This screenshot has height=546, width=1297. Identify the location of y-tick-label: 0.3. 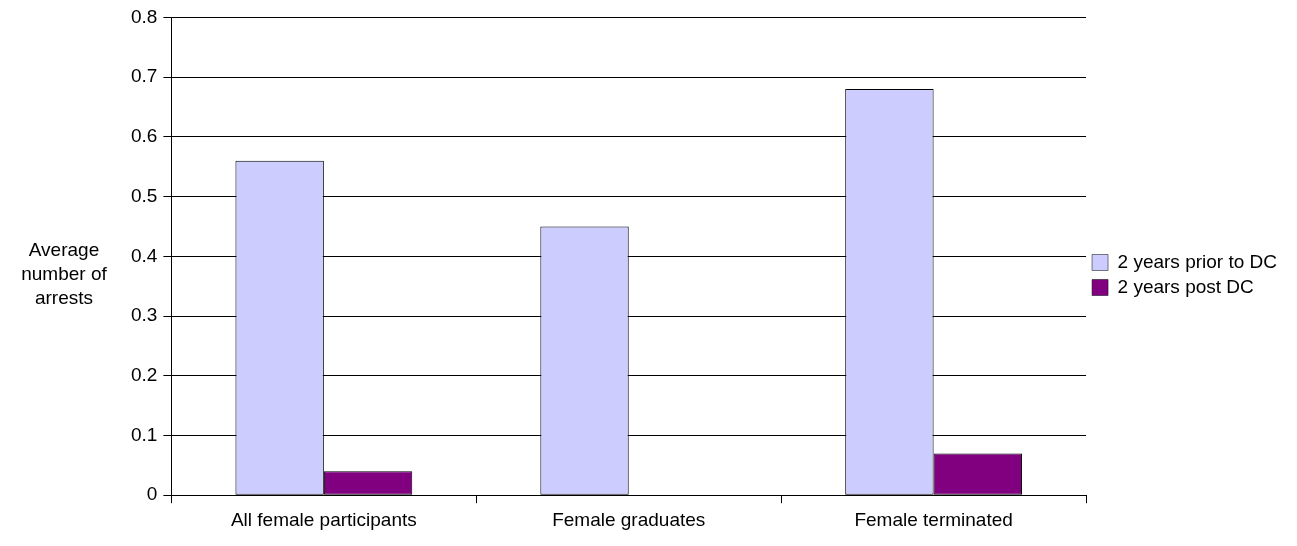
(144, 315).